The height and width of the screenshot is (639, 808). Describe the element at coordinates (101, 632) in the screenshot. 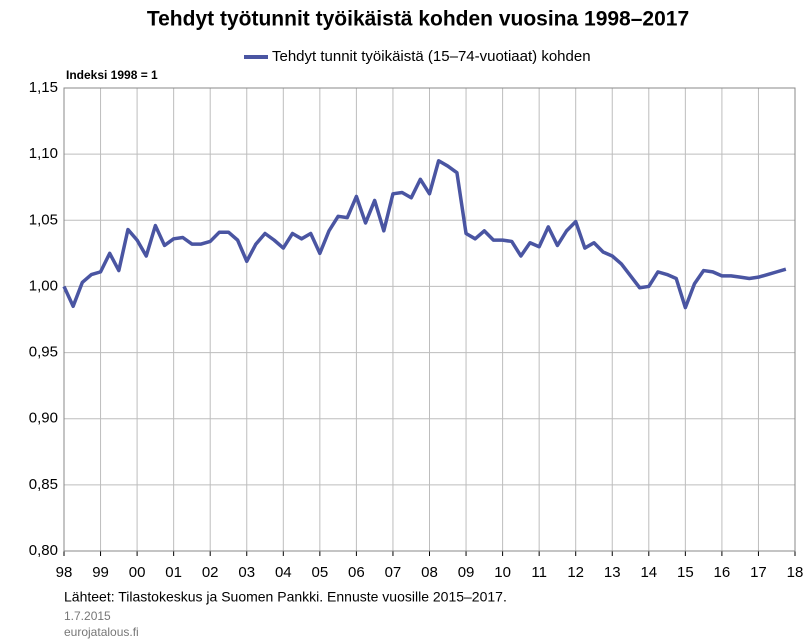

I see `site: eurojatalous.fi` at that location.